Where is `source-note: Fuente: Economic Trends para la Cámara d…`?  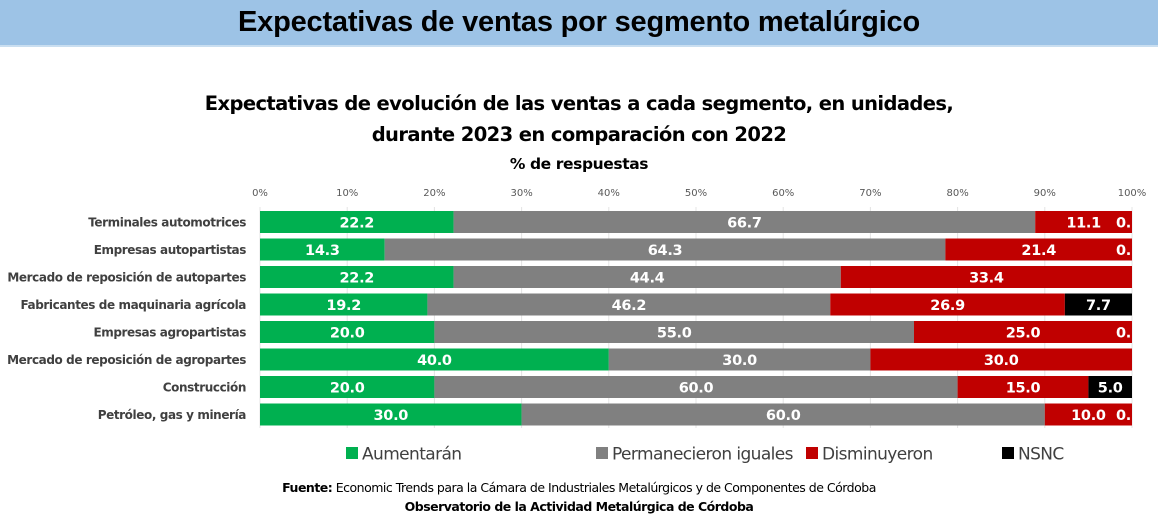 source-note: Fuente: Economic Trends para la Cámara d… is located at coordinates (579, 487).